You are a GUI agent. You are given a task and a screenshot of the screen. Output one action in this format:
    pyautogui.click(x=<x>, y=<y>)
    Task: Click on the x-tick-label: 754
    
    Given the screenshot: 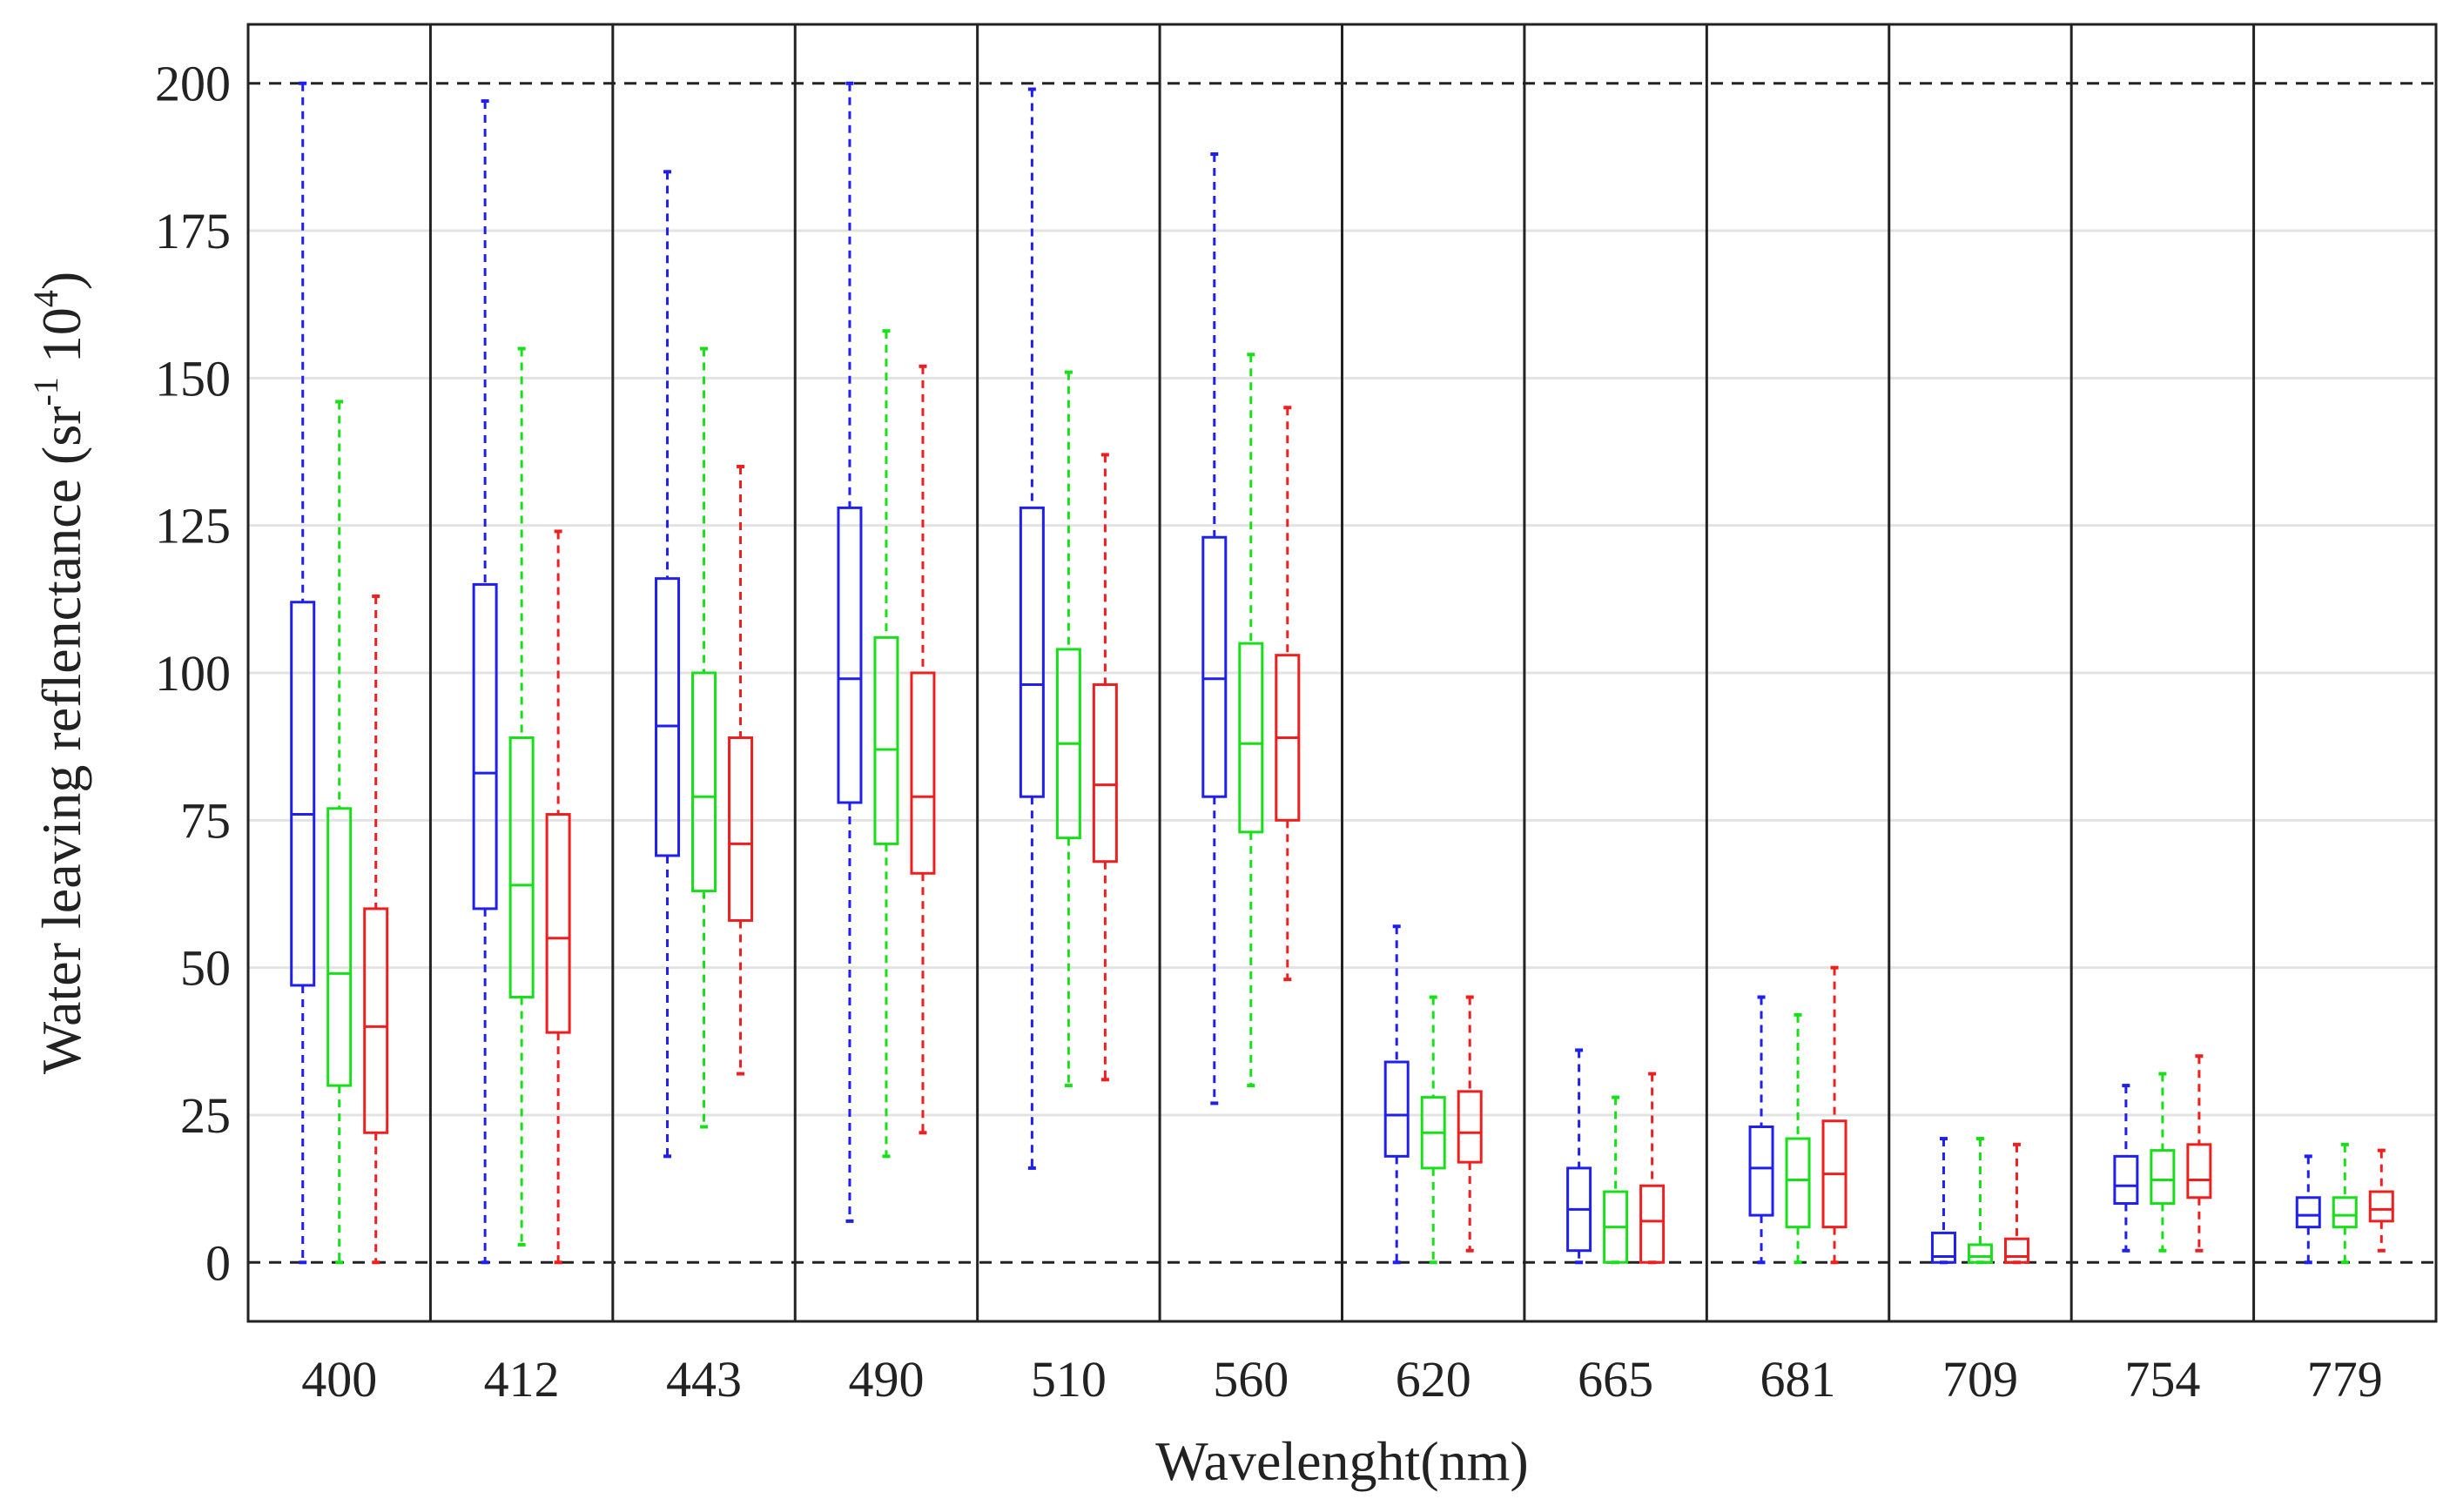 What is the action you would take?
    pyautogui.click(x=2162, y=1379)
    